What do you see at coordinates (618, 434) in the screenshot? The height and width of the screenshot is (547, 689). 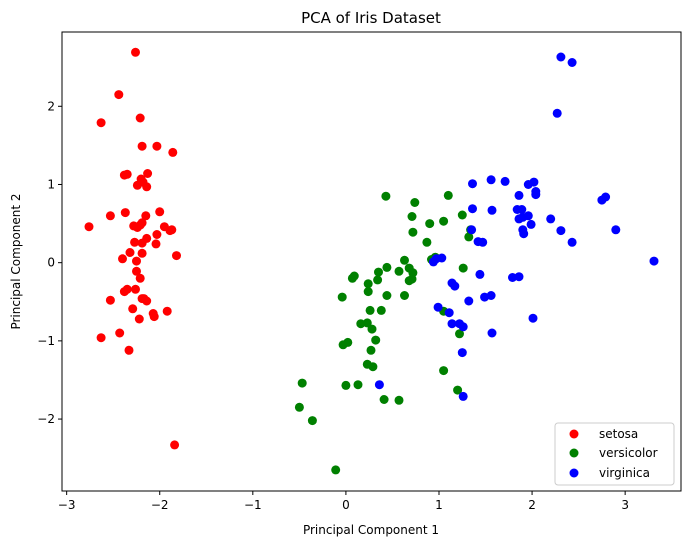 I see `legend-label-setosa: setosa` at bounding box center [618, 434].